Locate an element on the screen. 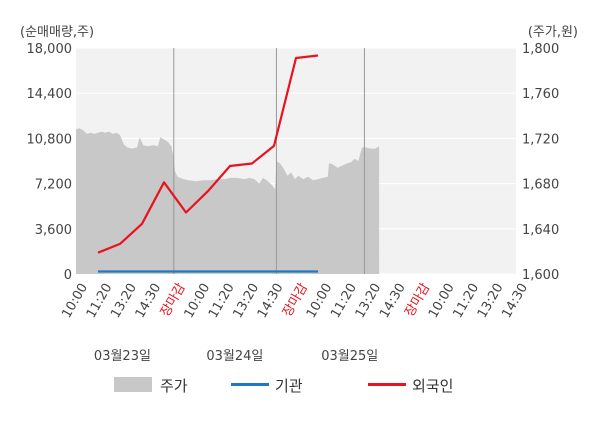 The height and width of the screenshot is (428, 600). legend-institution-swatch is located at coordinates (250, 384).